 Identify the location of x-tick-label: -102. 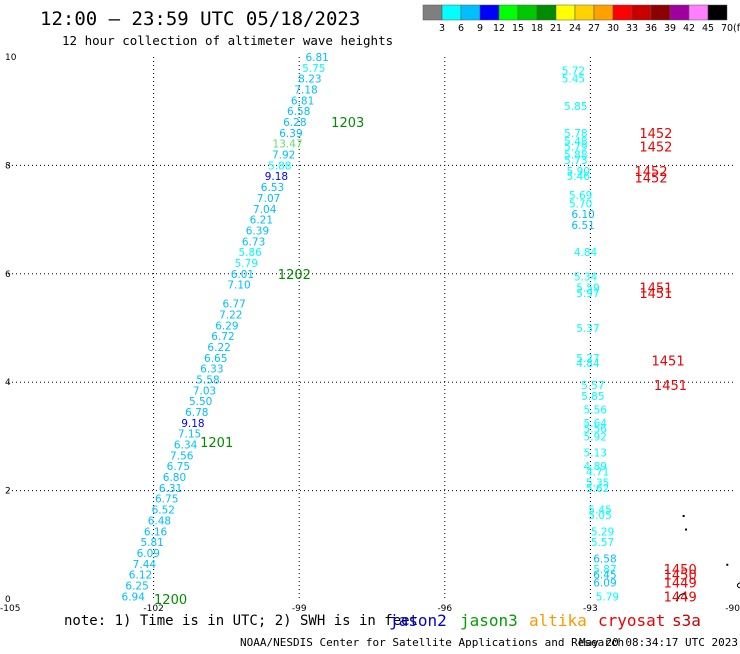
(153, 609).